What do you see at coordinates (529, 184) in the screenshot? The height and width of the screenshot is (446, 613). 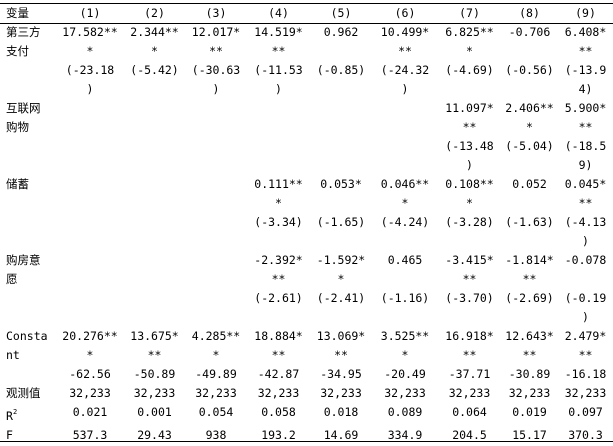 I see `table-cell: 0.052` at bounding box center [529, 184].